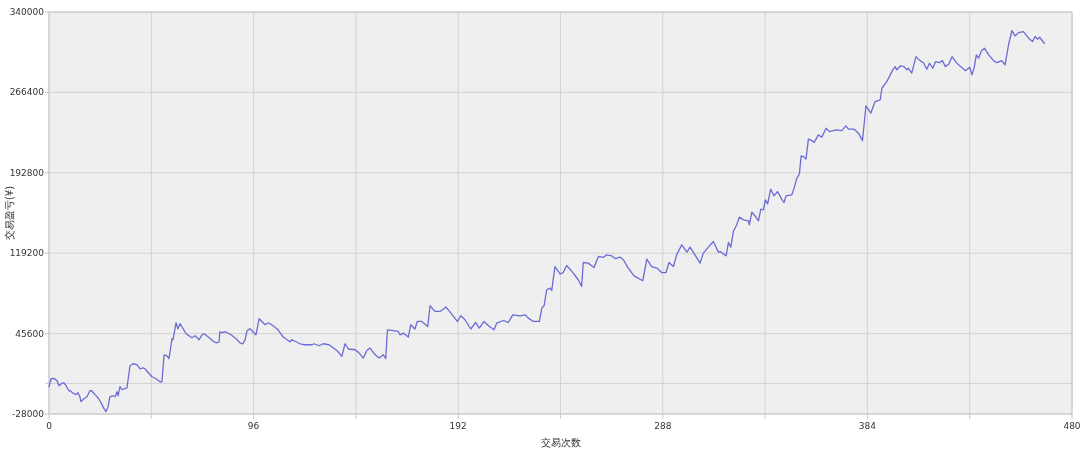 The image size is (1080, 453). I want to click on x-tick-label: 384, so click(867, 426).